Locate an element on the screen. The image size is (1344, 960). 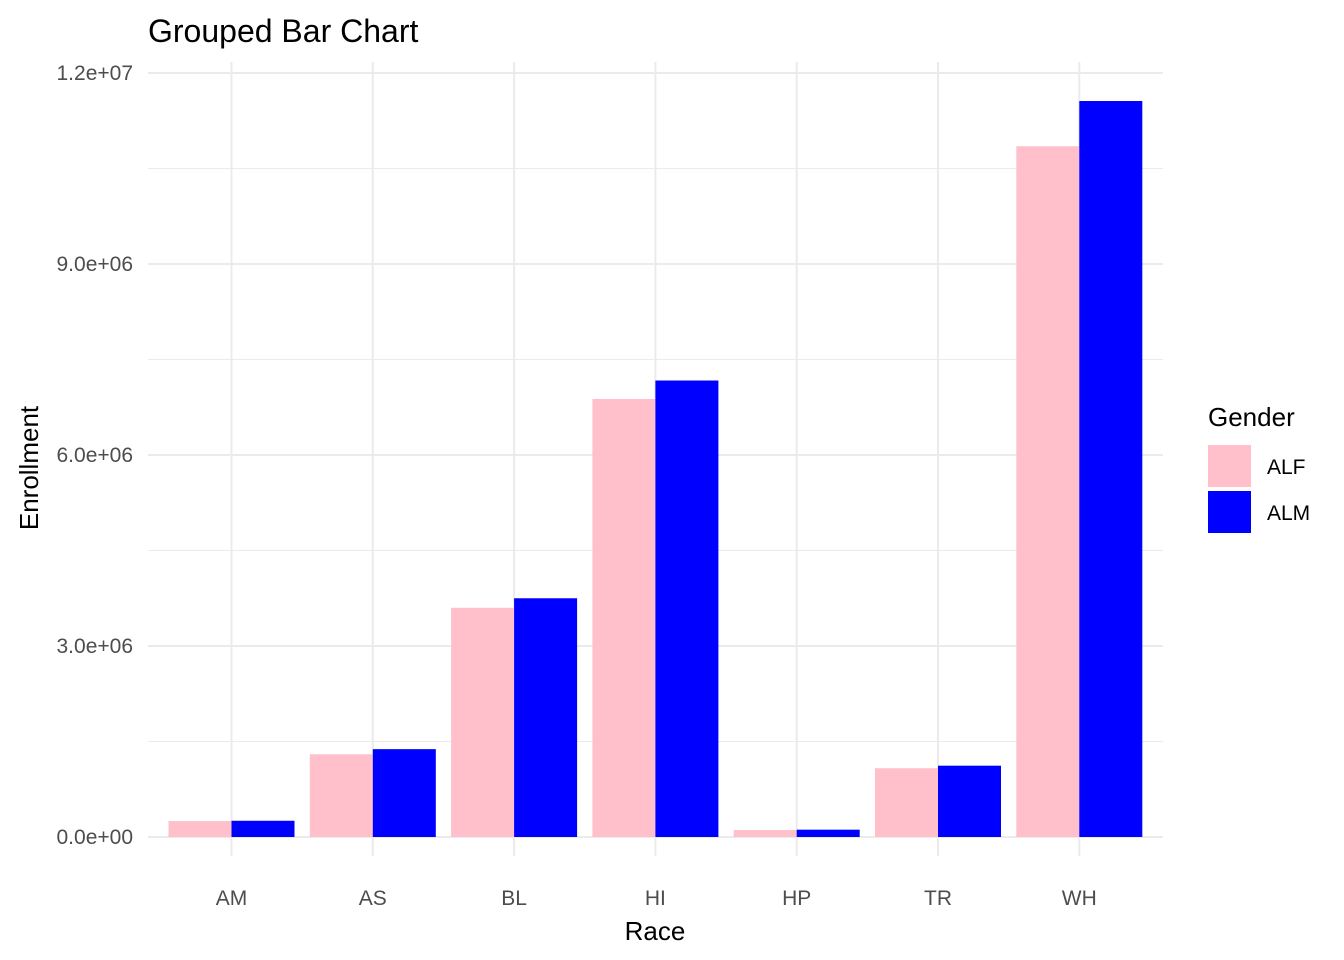
legend-label: ALF is located at coordinates (1286, 467).